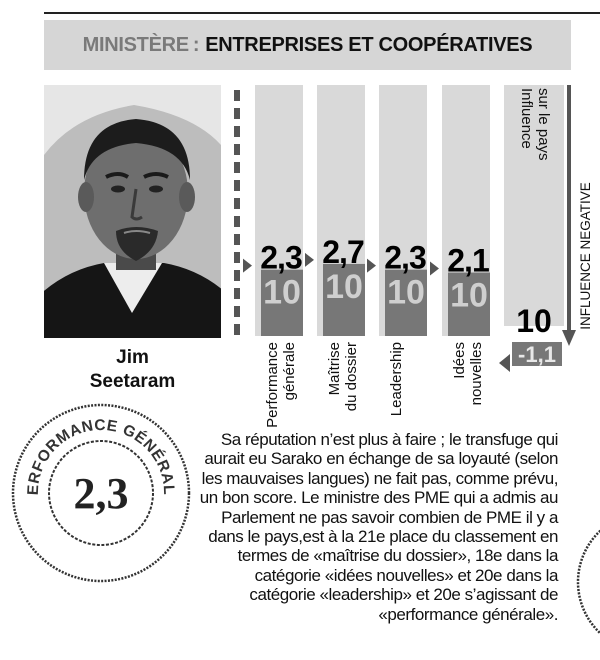  Describe the element at coordinates (535, 124) in the screenshot. I see `category-label: Influencesur le pays` at that location.